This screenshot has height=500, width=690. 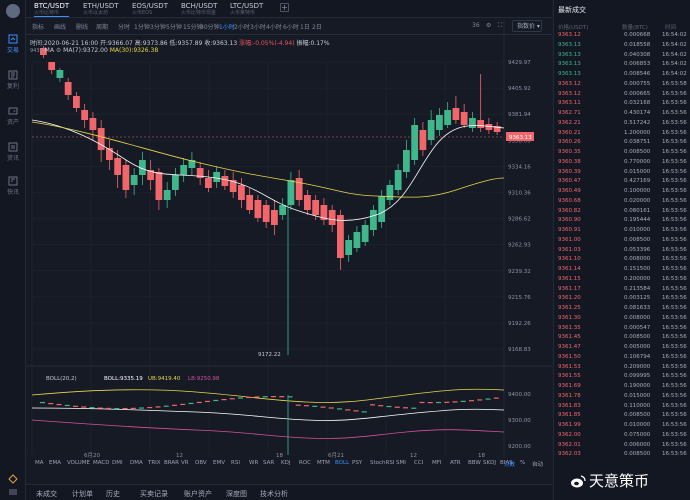 I want to click on tab-history: 历史, so click(x=113, y=494).